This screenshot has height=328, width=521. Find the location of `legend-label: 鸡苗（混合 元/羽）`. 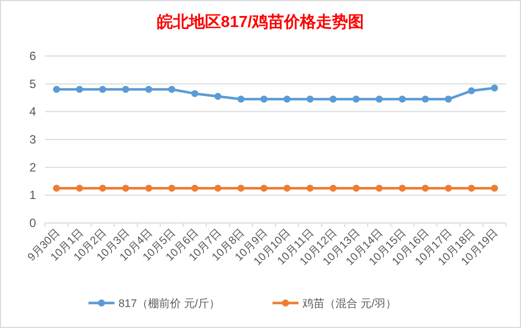

legend-label: 鸡苗（混合 元/羽） is located at coordinates (349, 303).